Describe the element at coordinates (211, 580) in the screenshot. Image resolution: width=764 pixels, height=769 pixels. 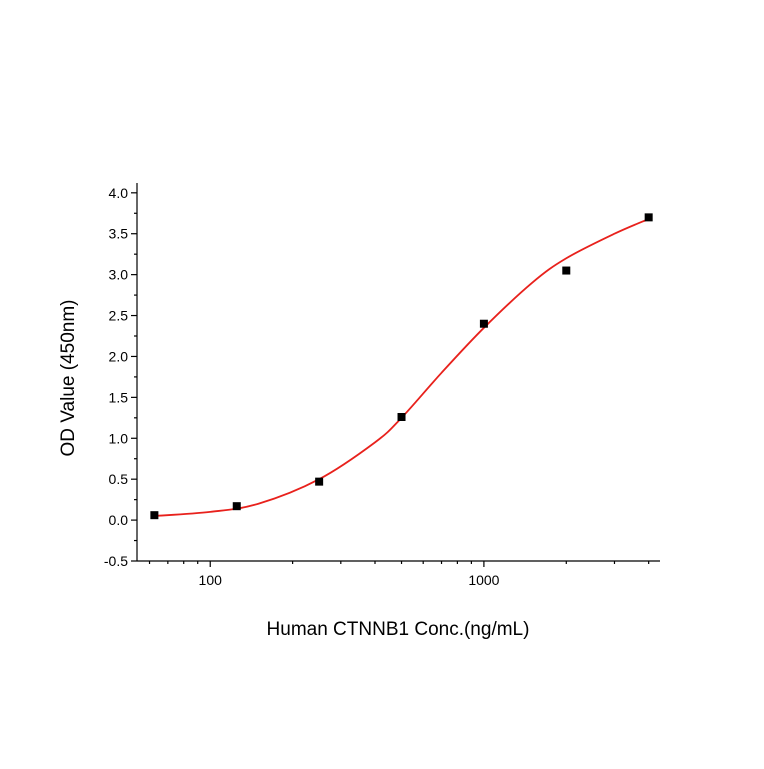
I see `x-tick-label: 100` at that location.